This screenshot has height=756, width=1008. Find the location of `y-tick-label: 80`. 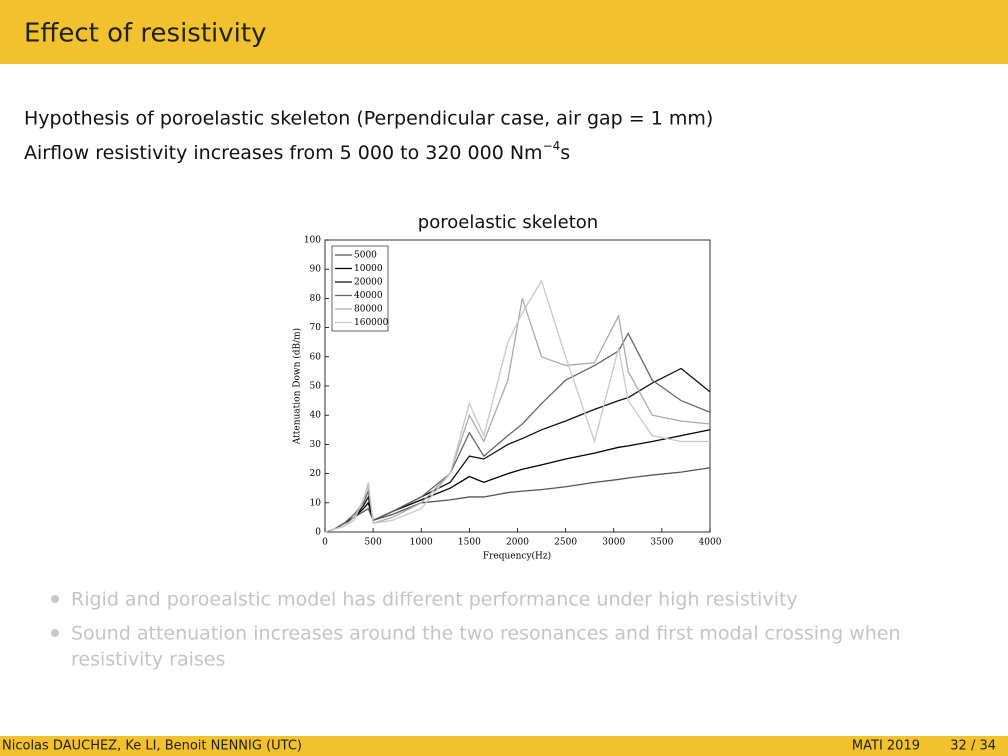

y-tick-label: 80 is located at coordinates (316, 299).